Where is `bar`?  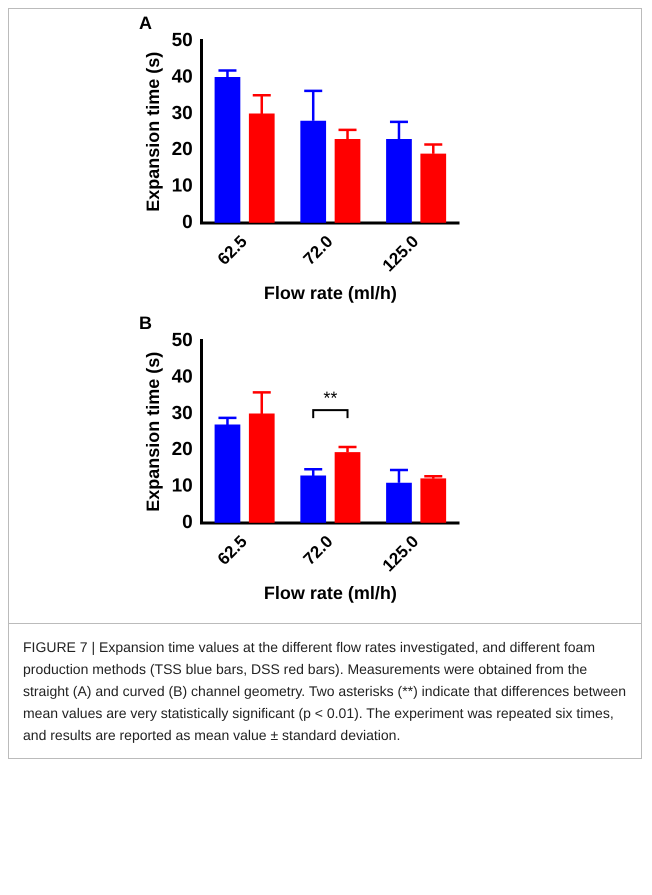 bar is located at coordinates (433, 500).